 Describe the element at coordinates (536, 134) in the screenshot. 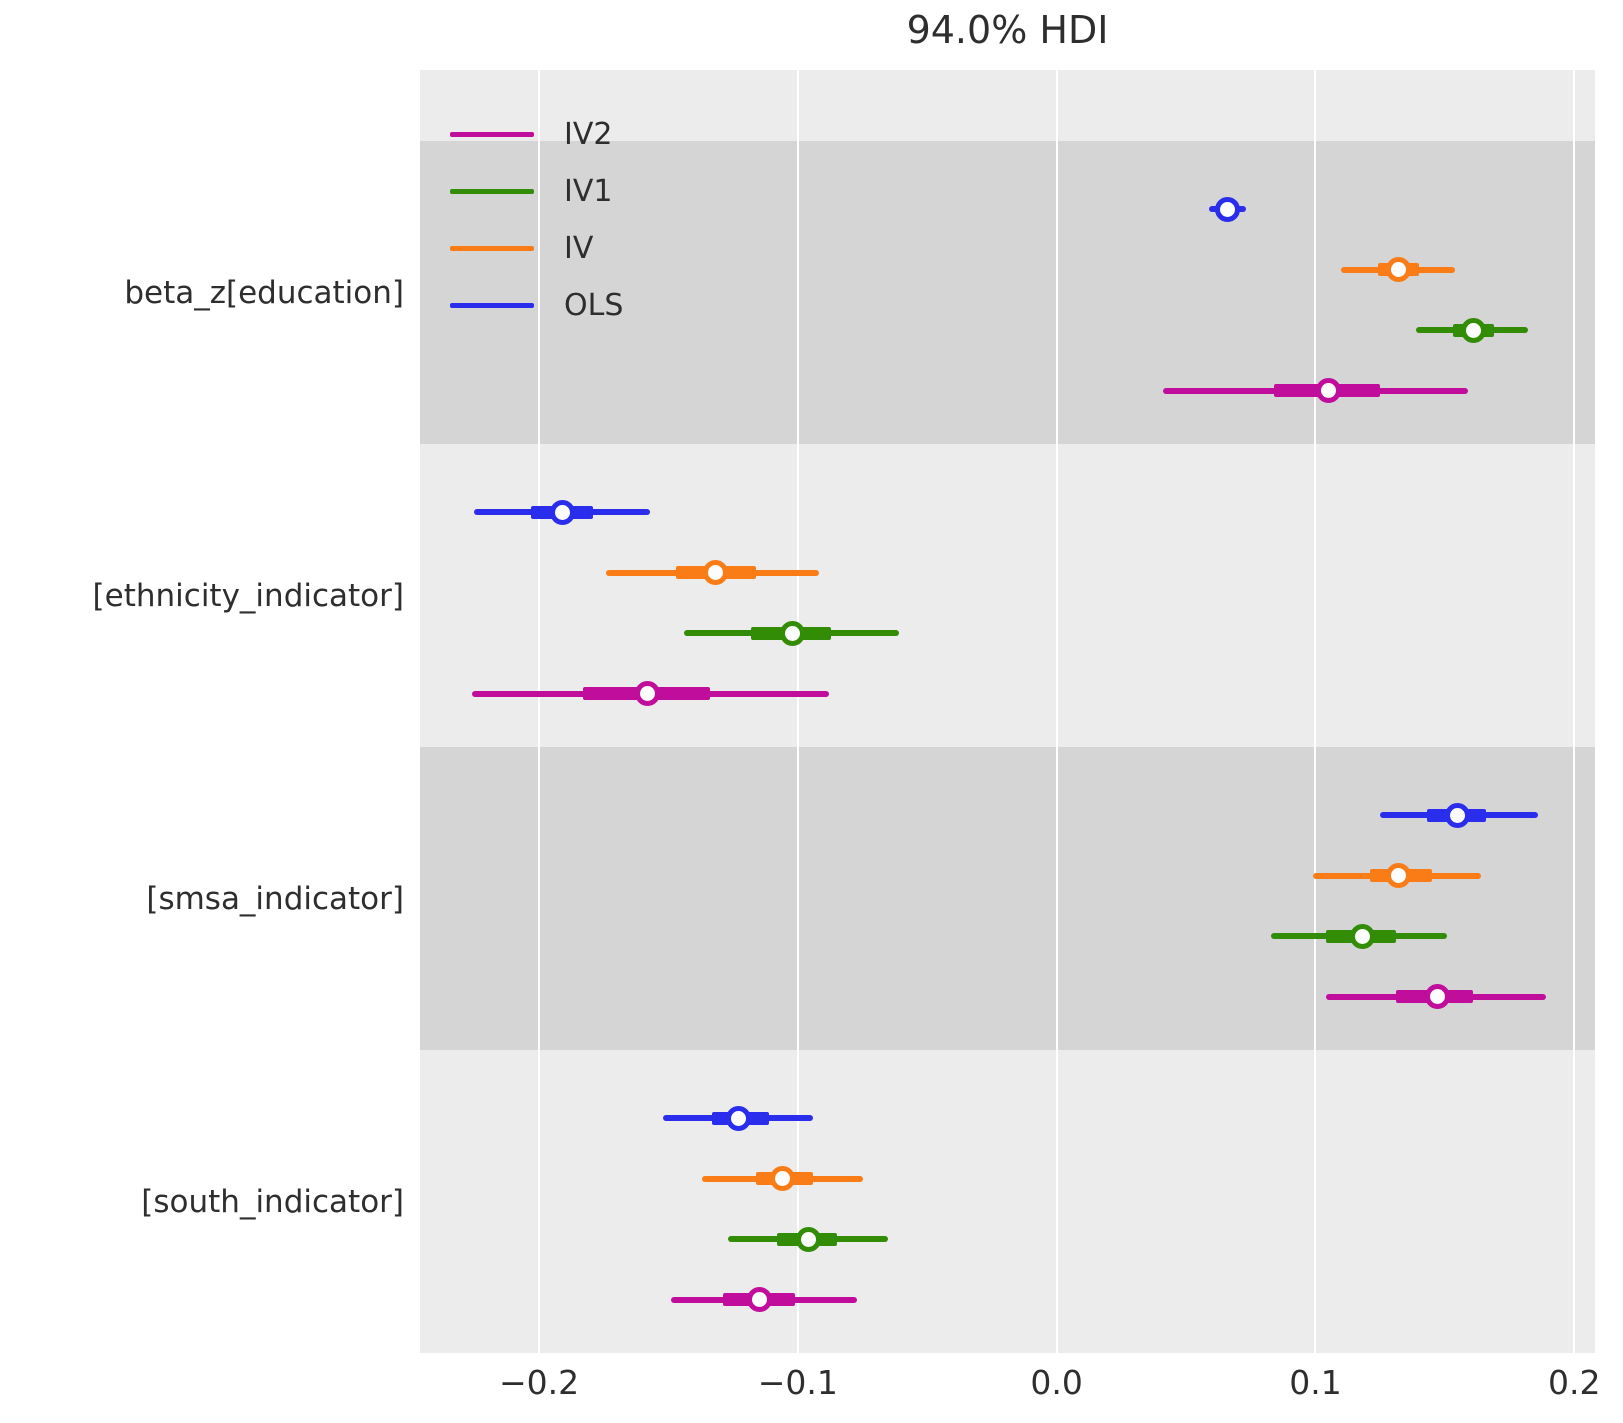

I see `legend-item: IV2` at that location.